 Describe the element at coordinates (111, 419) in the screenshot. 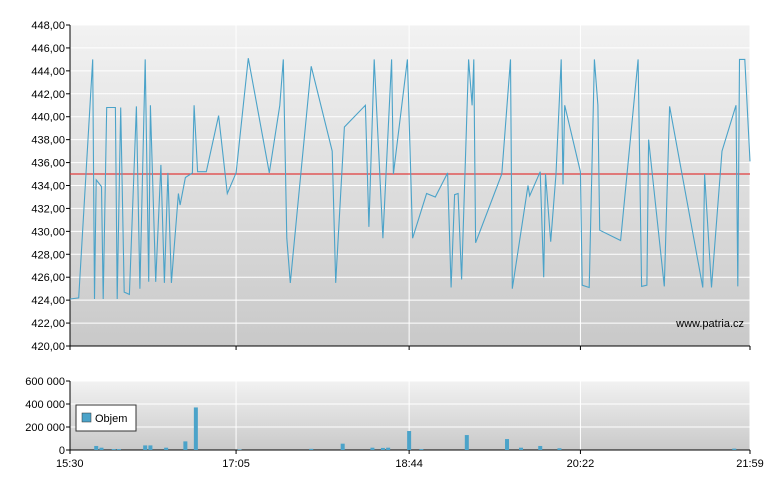

I see `legend-label: Objem` at that location.